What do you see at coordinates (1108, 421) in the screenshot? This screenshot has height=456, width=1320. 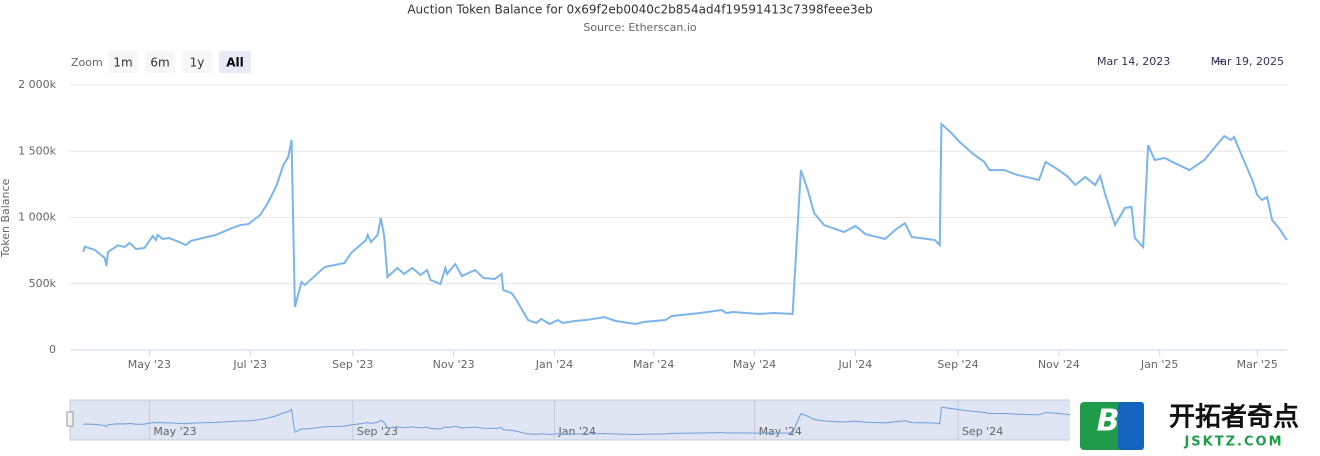 I see `watermark-logo-letter: B` at bounding box center [1108, 421].